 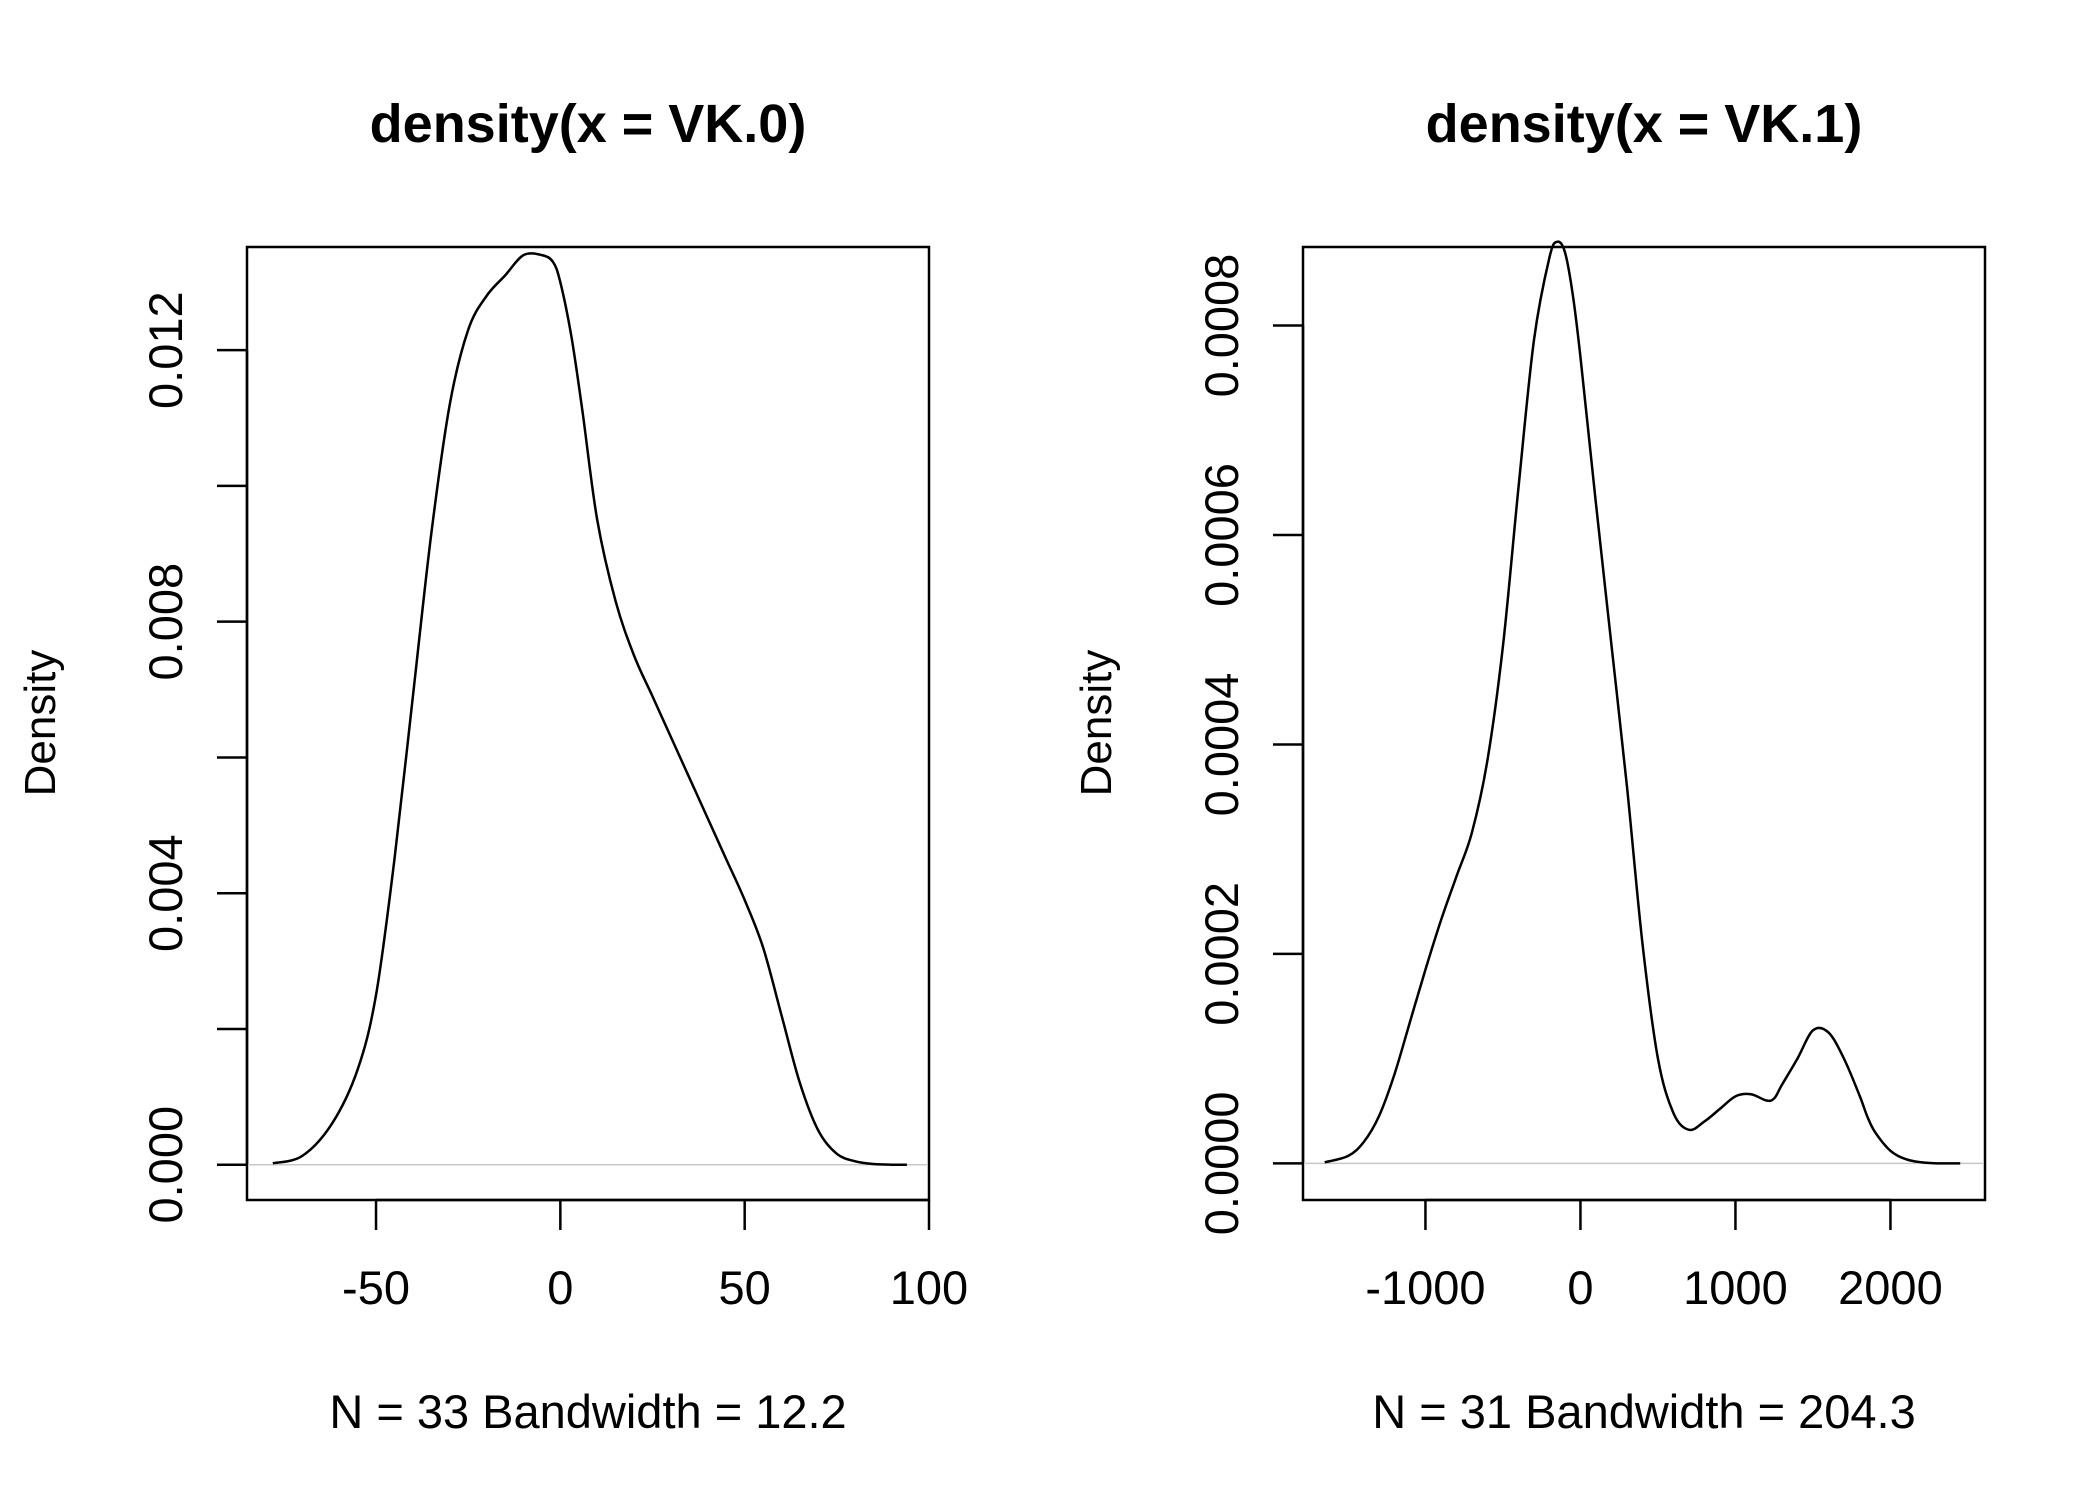 What do you see at coordinates (1644, 124) in the screenshot?
I see `chart-title: density(x = VK.1)` at bounding box center [1644, 124].